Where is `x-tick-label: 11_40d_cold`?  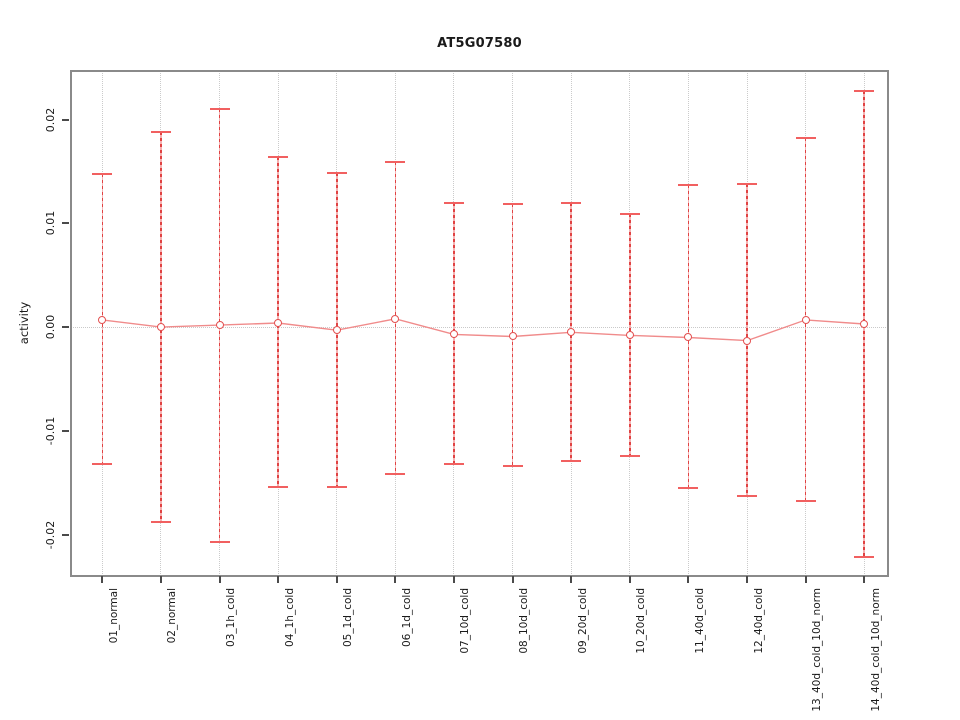
x-tick-label: 11_40d_cold is located at coordinates (699, 621).